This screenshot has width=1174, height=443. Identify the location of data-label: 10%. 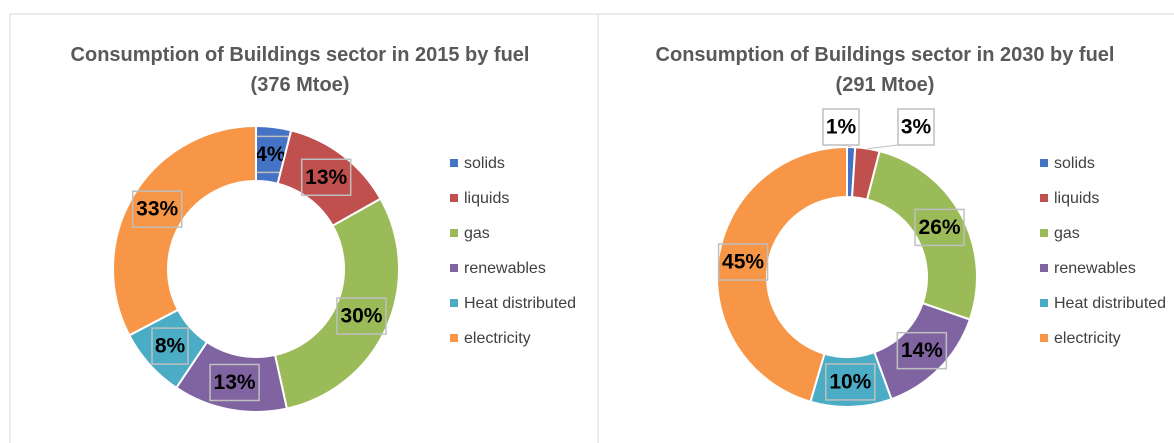
(850, 381).